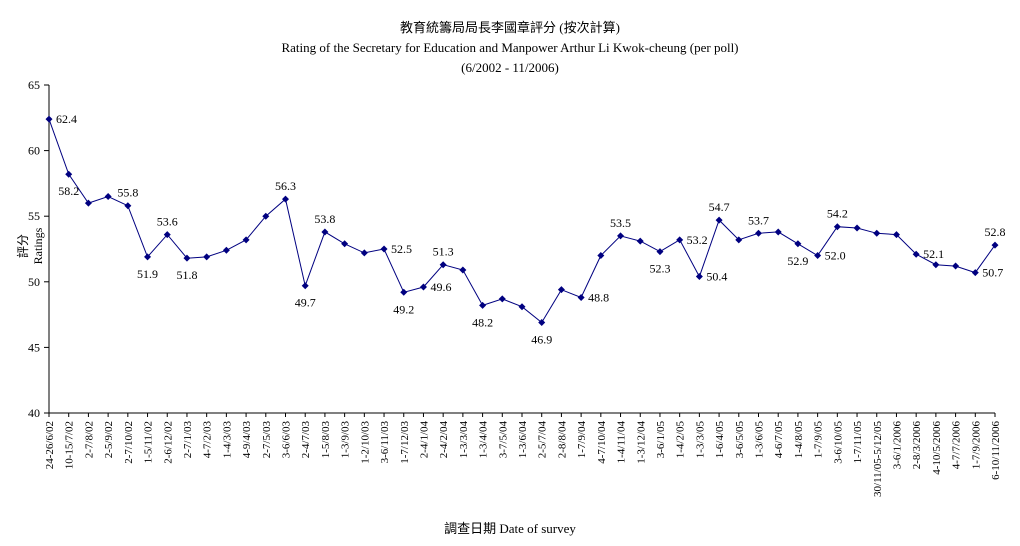 The width and height of the screenshot is (1020, 546). Describe the element at coordinates (719, 207) in the screenshot. I see `data-label: 54.7` at that location.